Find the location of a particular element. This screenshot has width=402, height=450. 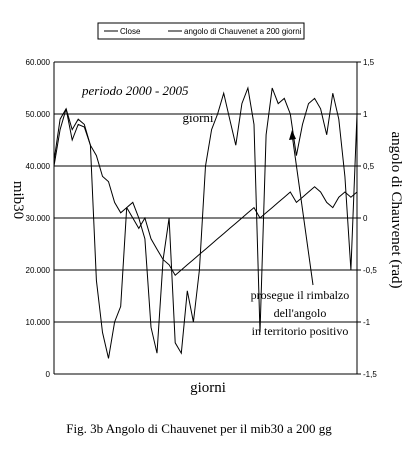

y-tick-label-left: 60.000 is located at coordinates (38, 62).